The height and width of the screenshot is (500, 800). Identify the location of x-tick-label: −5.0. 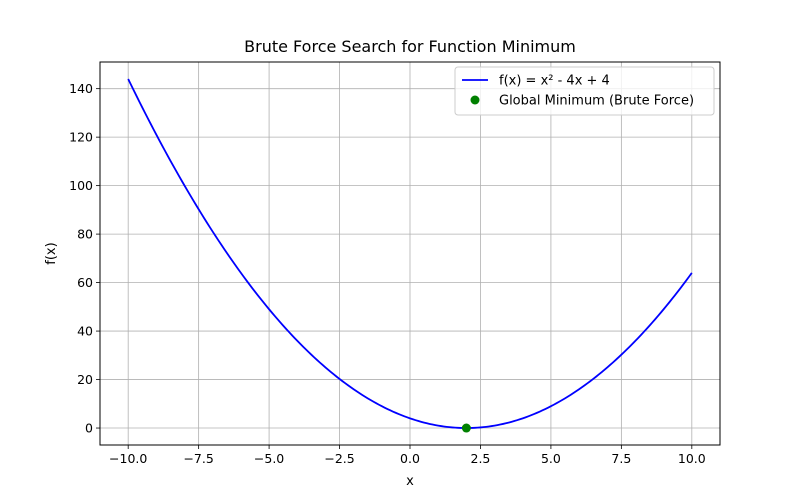
(269, 458).